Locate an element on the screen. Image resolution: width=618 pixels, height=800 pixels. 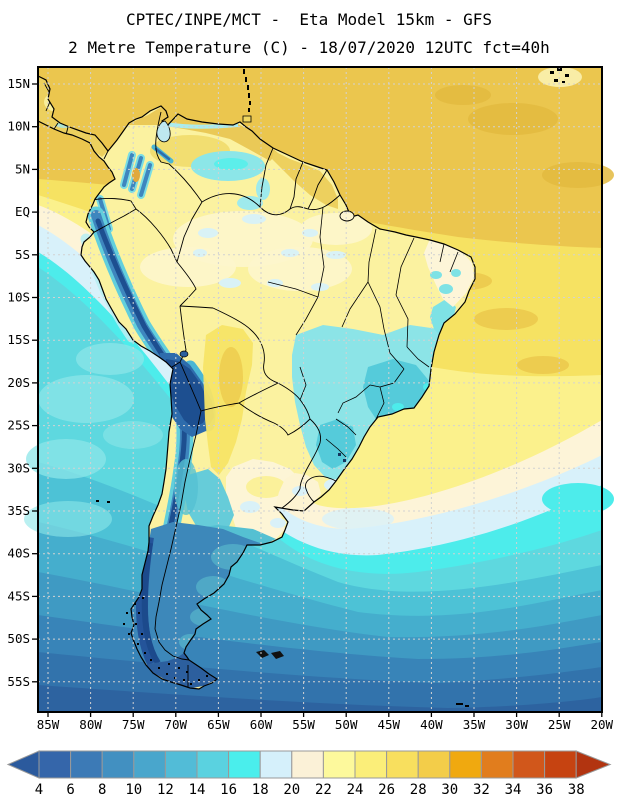
colorbar-tick-label: 8 is located at coordinates (102, 790).